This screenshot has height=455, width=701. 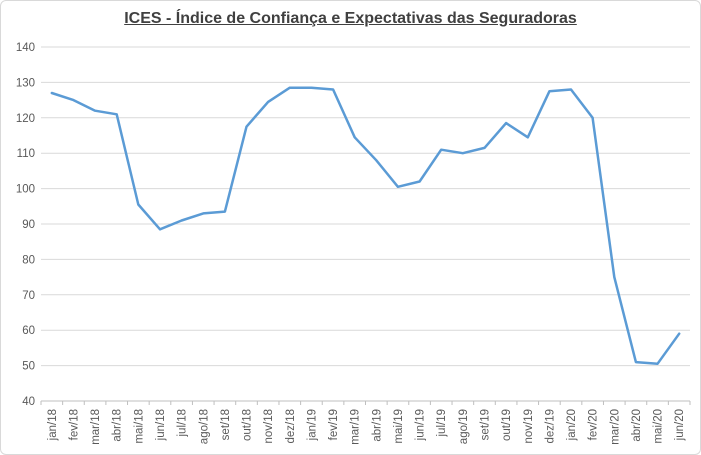 What do you see at coordinates (248, 425) in the screenshot?
I see `x-axis-label: out/18` at bounding box center [248, 425].